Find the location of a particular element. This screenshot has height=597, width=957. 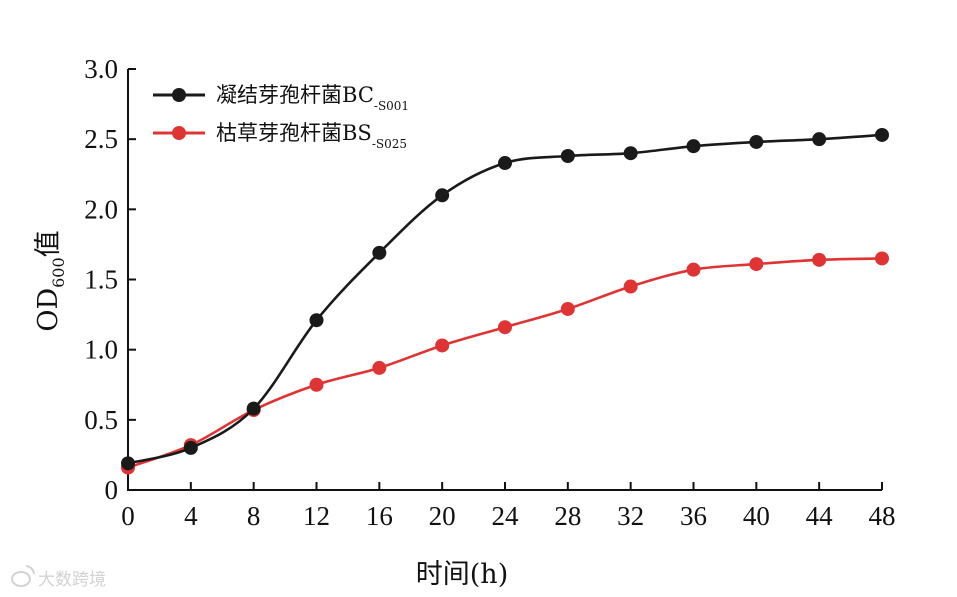

x-tick-label-1: 4 is located at coordinates (191, 516).